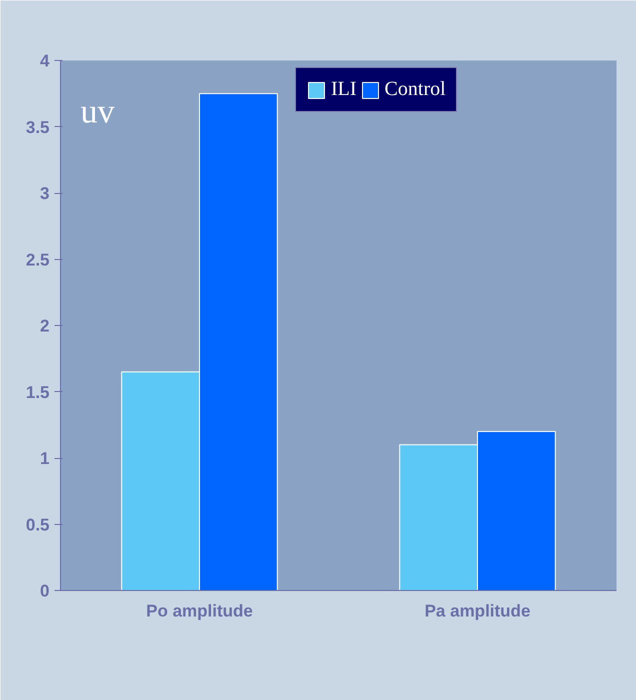  I want to click on y-tick-label: 0.5, so click(38, 524).